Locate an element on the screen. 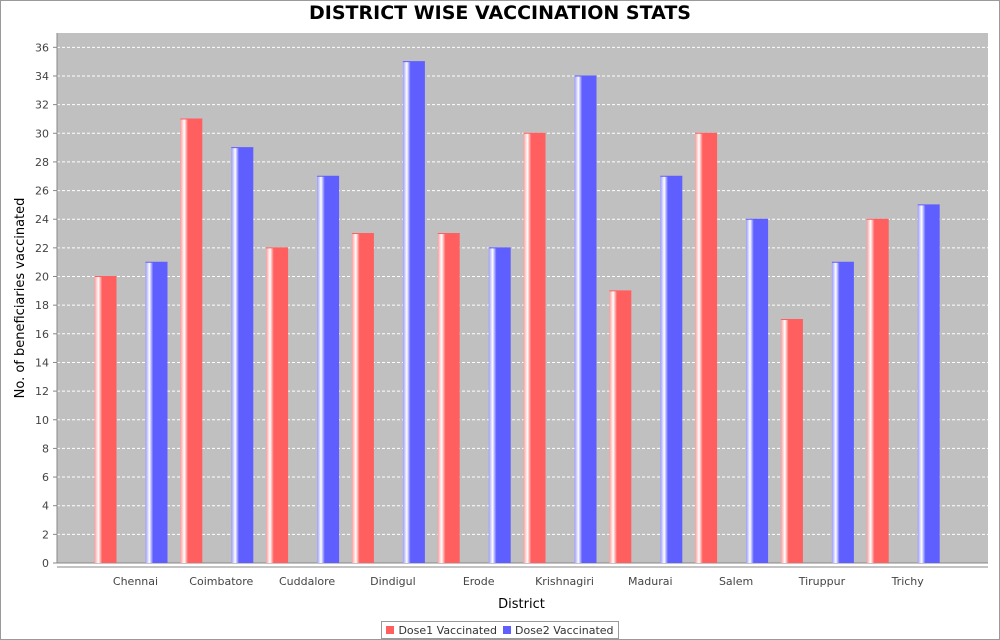 The width and height of the screenshot is (1000, 640). y-tick-label: 22 is located at coordinates (42, 248).